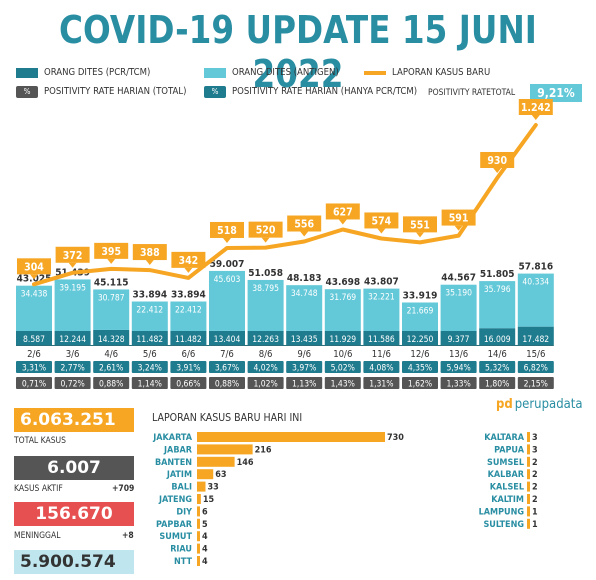  I want to click on province-value: 1, so click(535, 525).